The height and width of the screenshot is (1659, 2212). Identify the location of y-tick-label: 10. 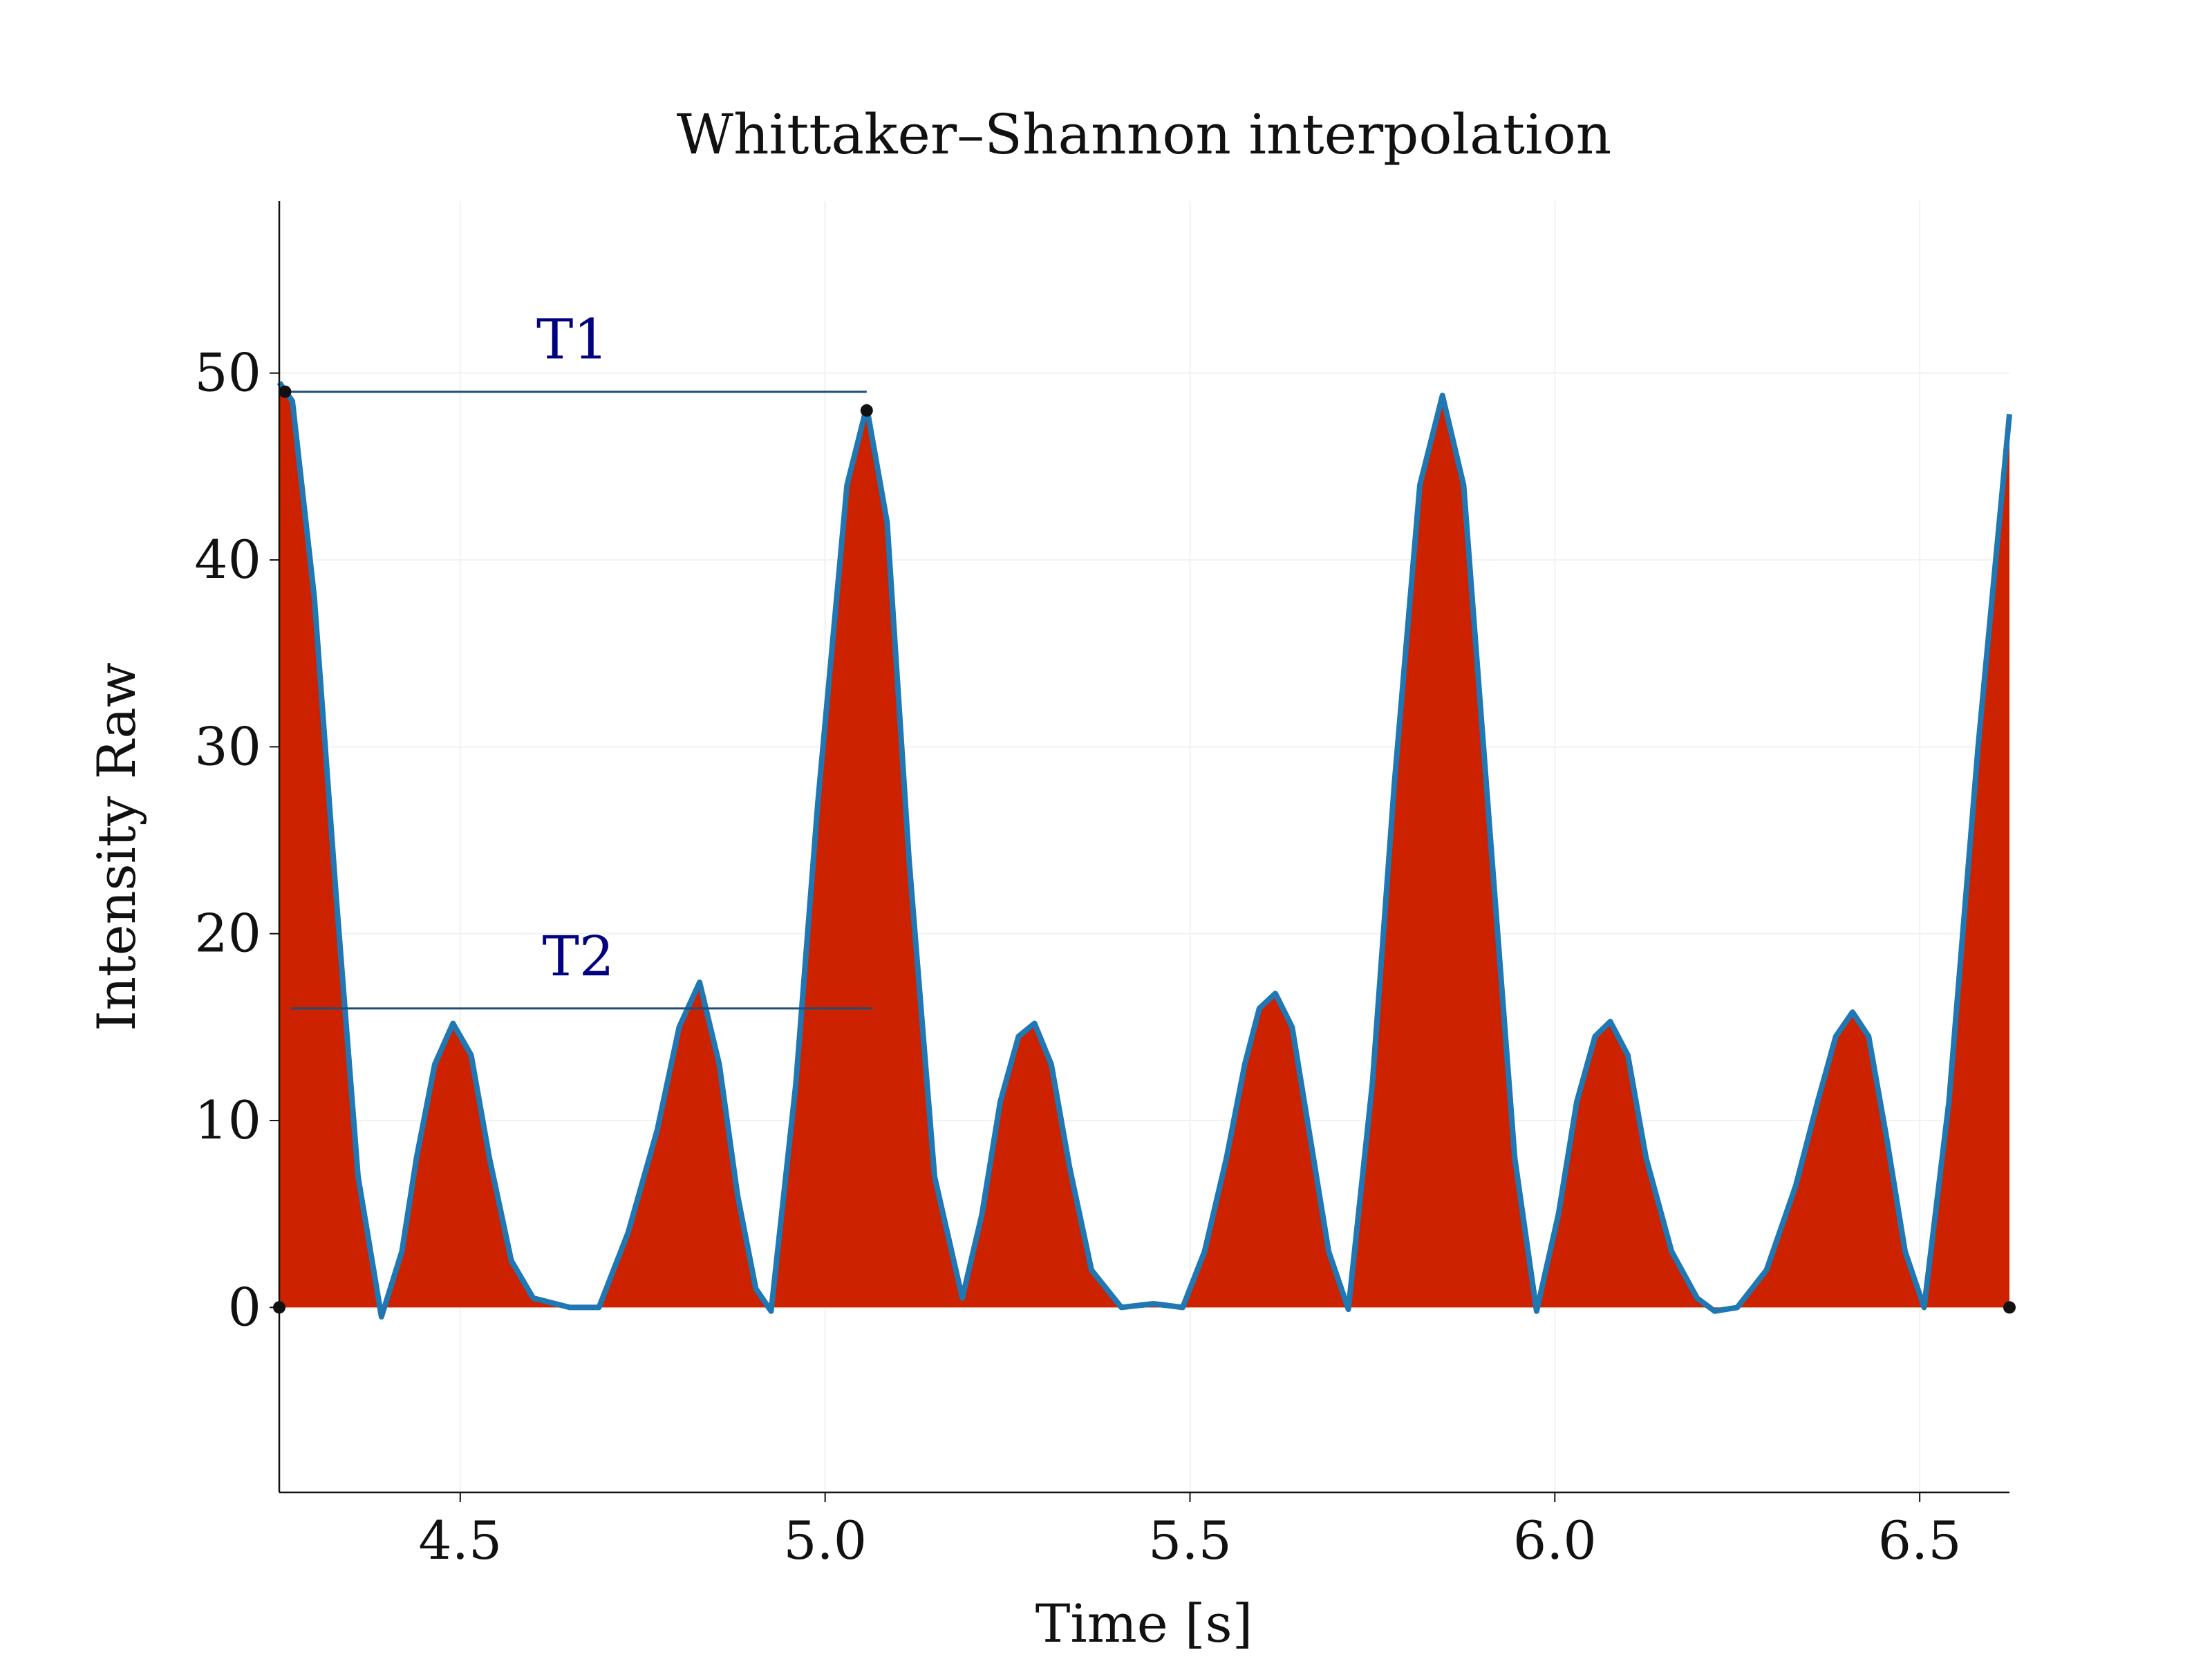
(228, 1120).